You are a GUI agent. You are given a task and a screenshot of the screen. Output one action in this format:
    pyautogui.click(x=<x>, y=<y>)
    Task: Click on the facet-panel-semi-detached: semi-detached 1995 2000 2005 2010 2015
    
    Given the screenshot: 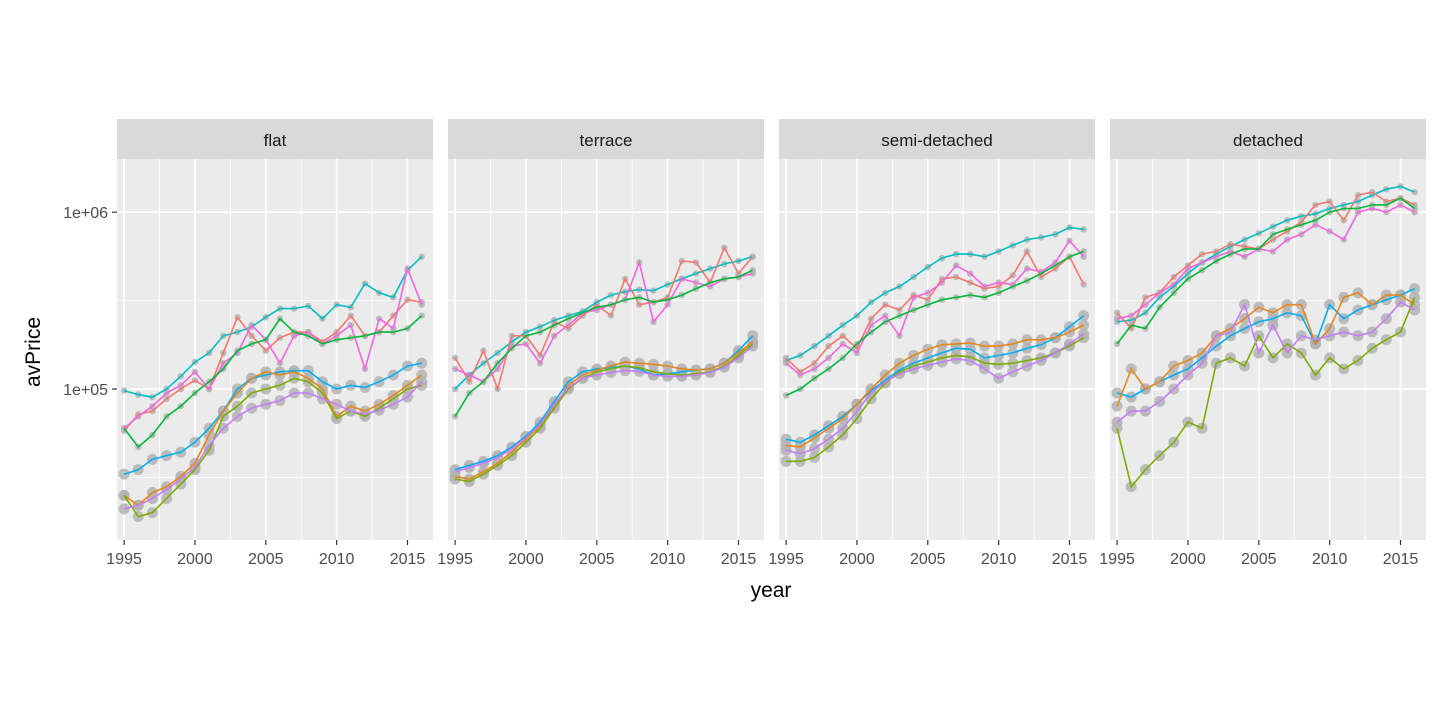 What is the action you would take?
    pyautogui.click(x=931, y=343)
    